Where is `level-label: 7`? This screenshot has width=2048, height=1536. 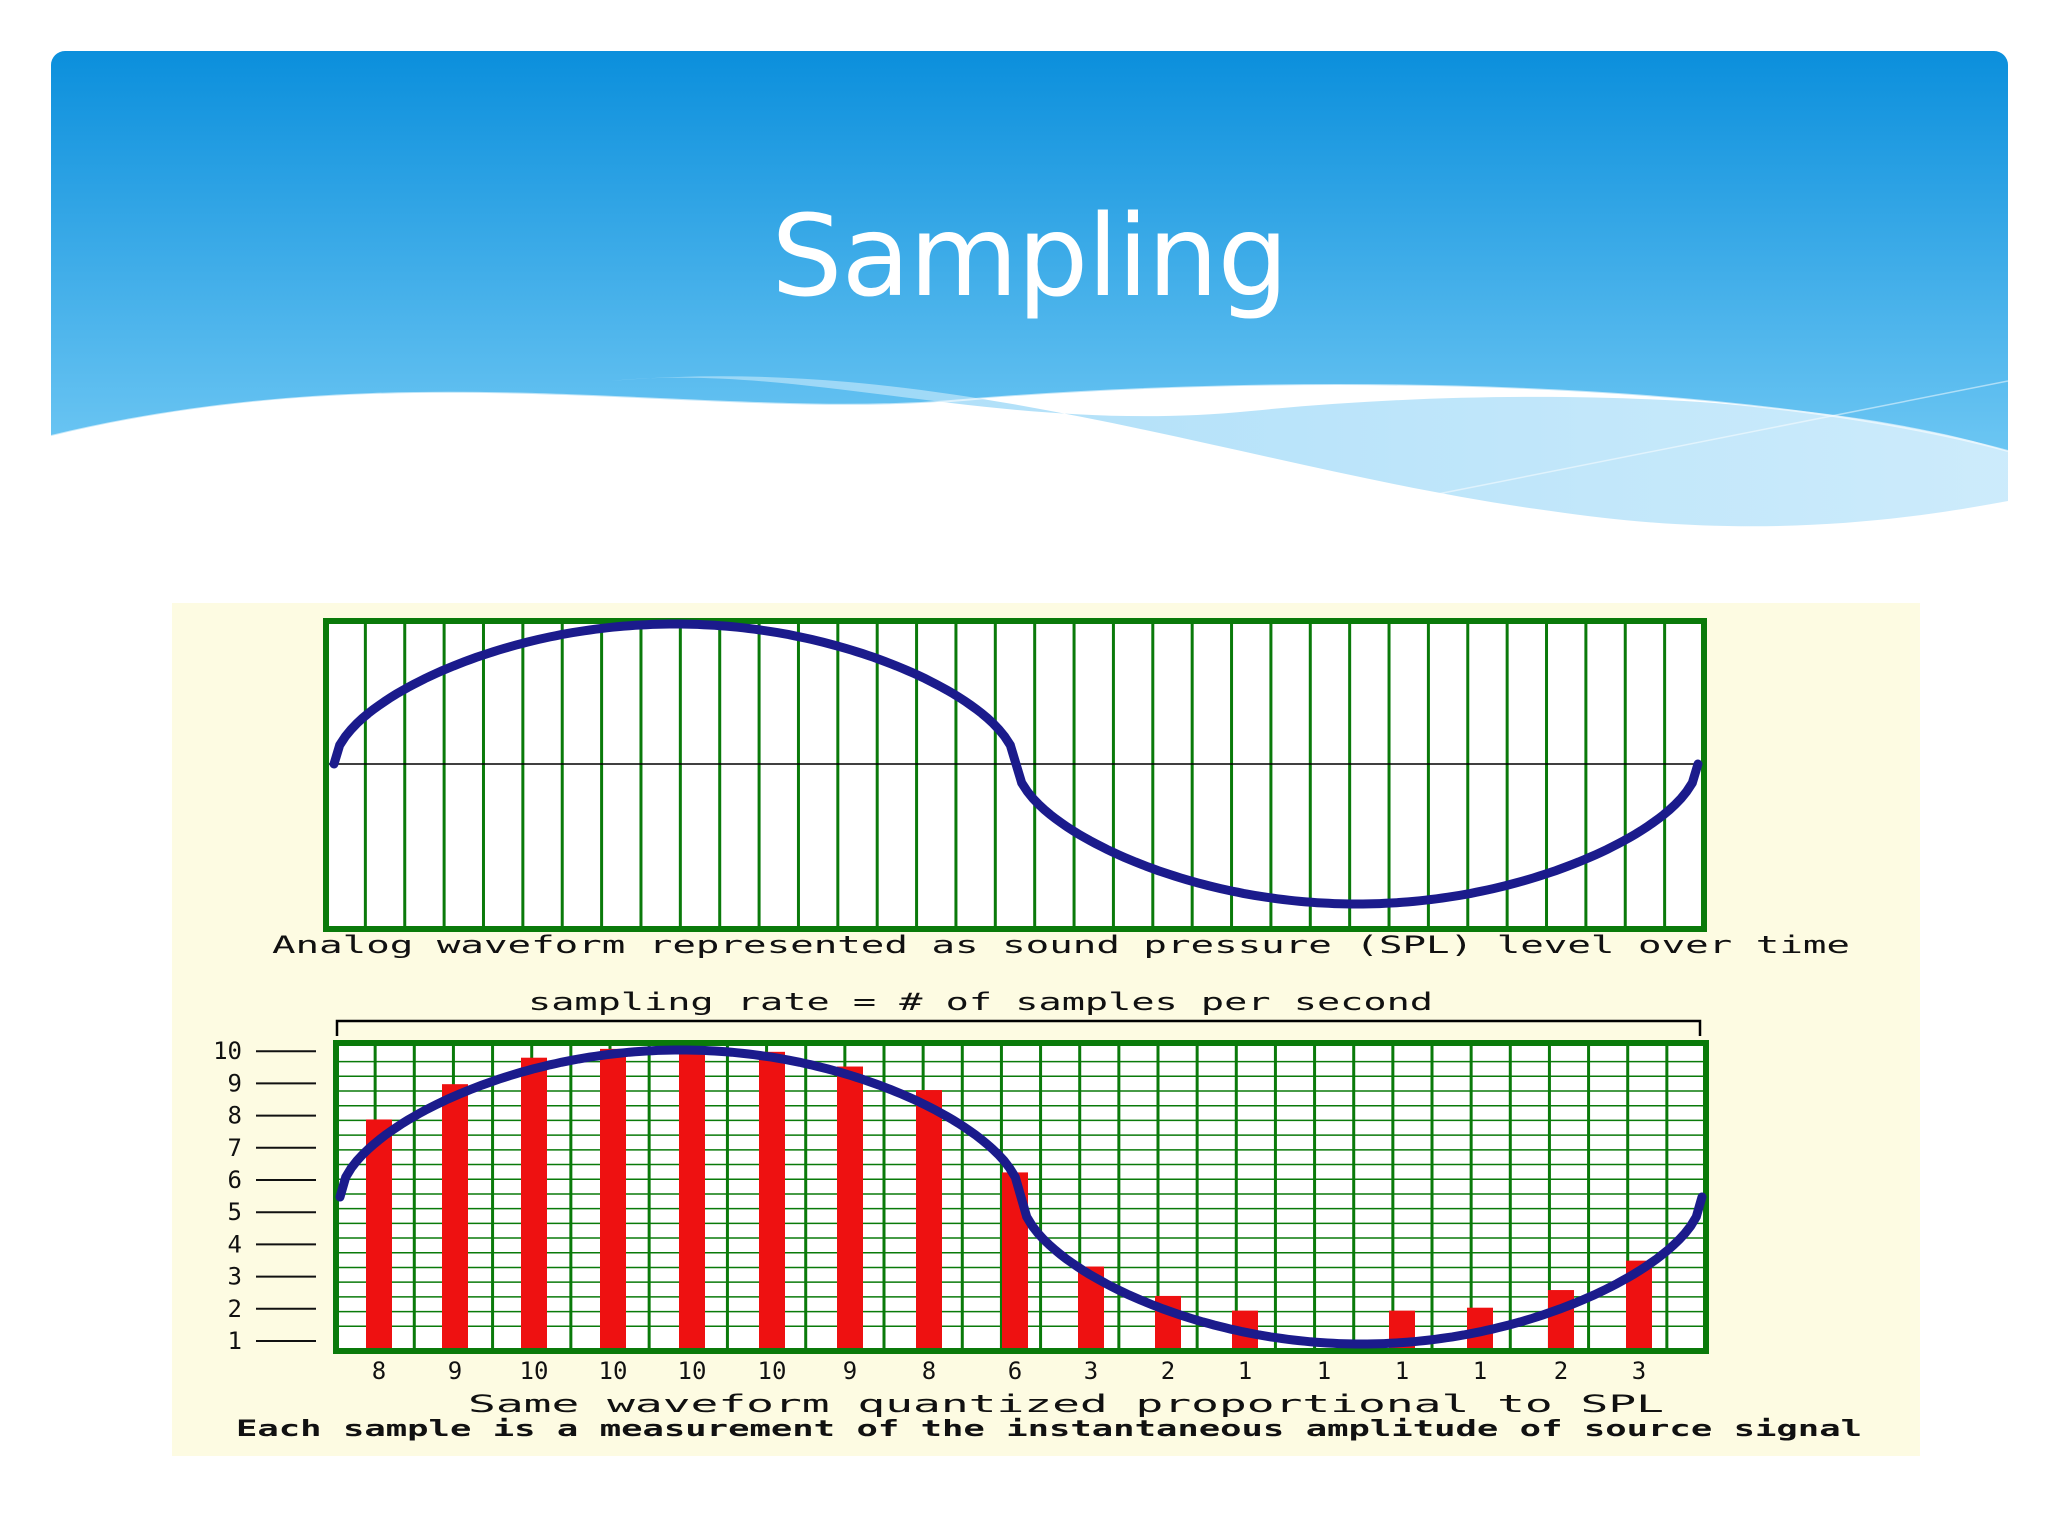 level-label: 7 is located at coordinates (235, 1148).